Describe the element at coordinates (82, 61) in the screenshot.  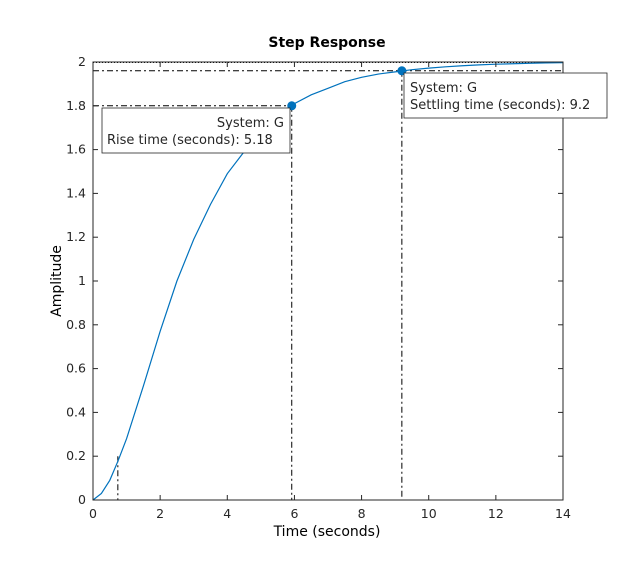
I see `y-tick-label: 2` at that location.